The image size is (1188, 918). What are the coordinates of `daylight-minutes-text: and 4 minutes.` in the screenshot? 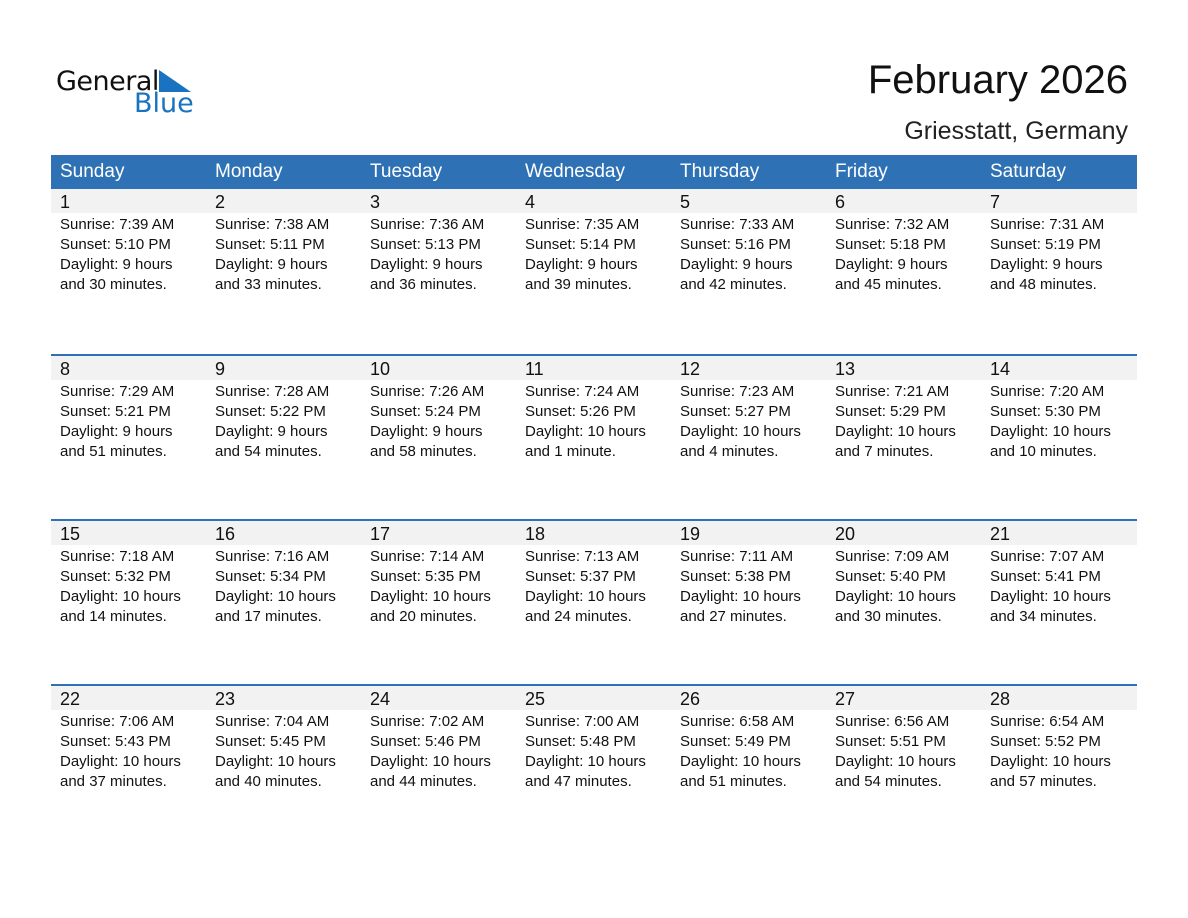 It's located at (729, 451).